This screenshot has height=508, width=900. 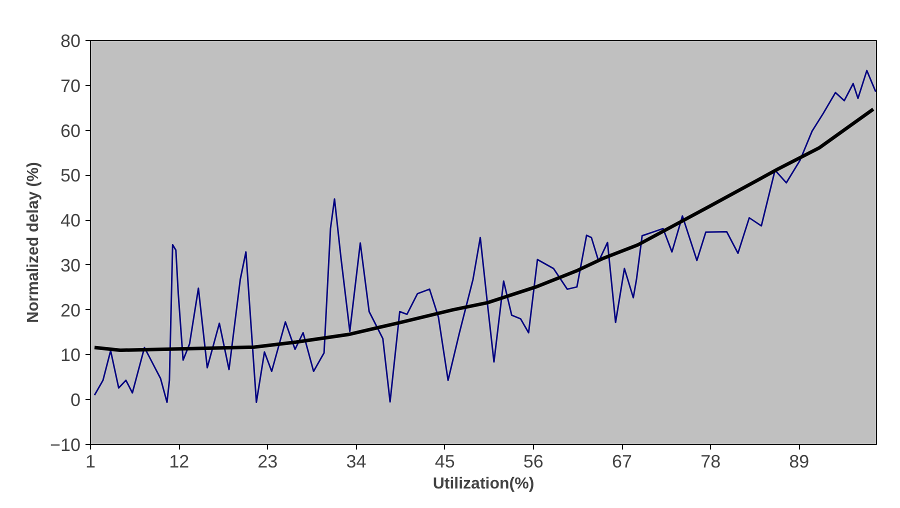 What do you see at coordinates (356, 462) in the screenshot?
I see `x-tick-label: 34` at bounding box center [356, 462].